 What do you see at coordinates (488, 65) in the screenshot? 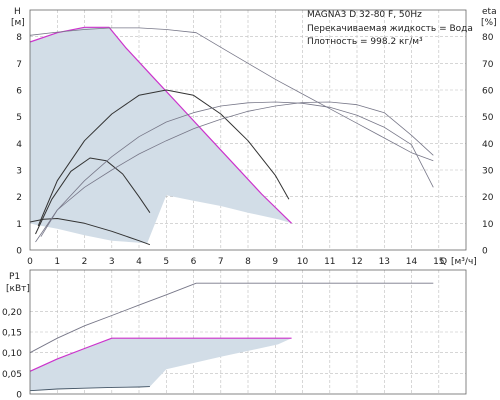
I see `eta-tick-7: 70` at bounding box center [488, 65].